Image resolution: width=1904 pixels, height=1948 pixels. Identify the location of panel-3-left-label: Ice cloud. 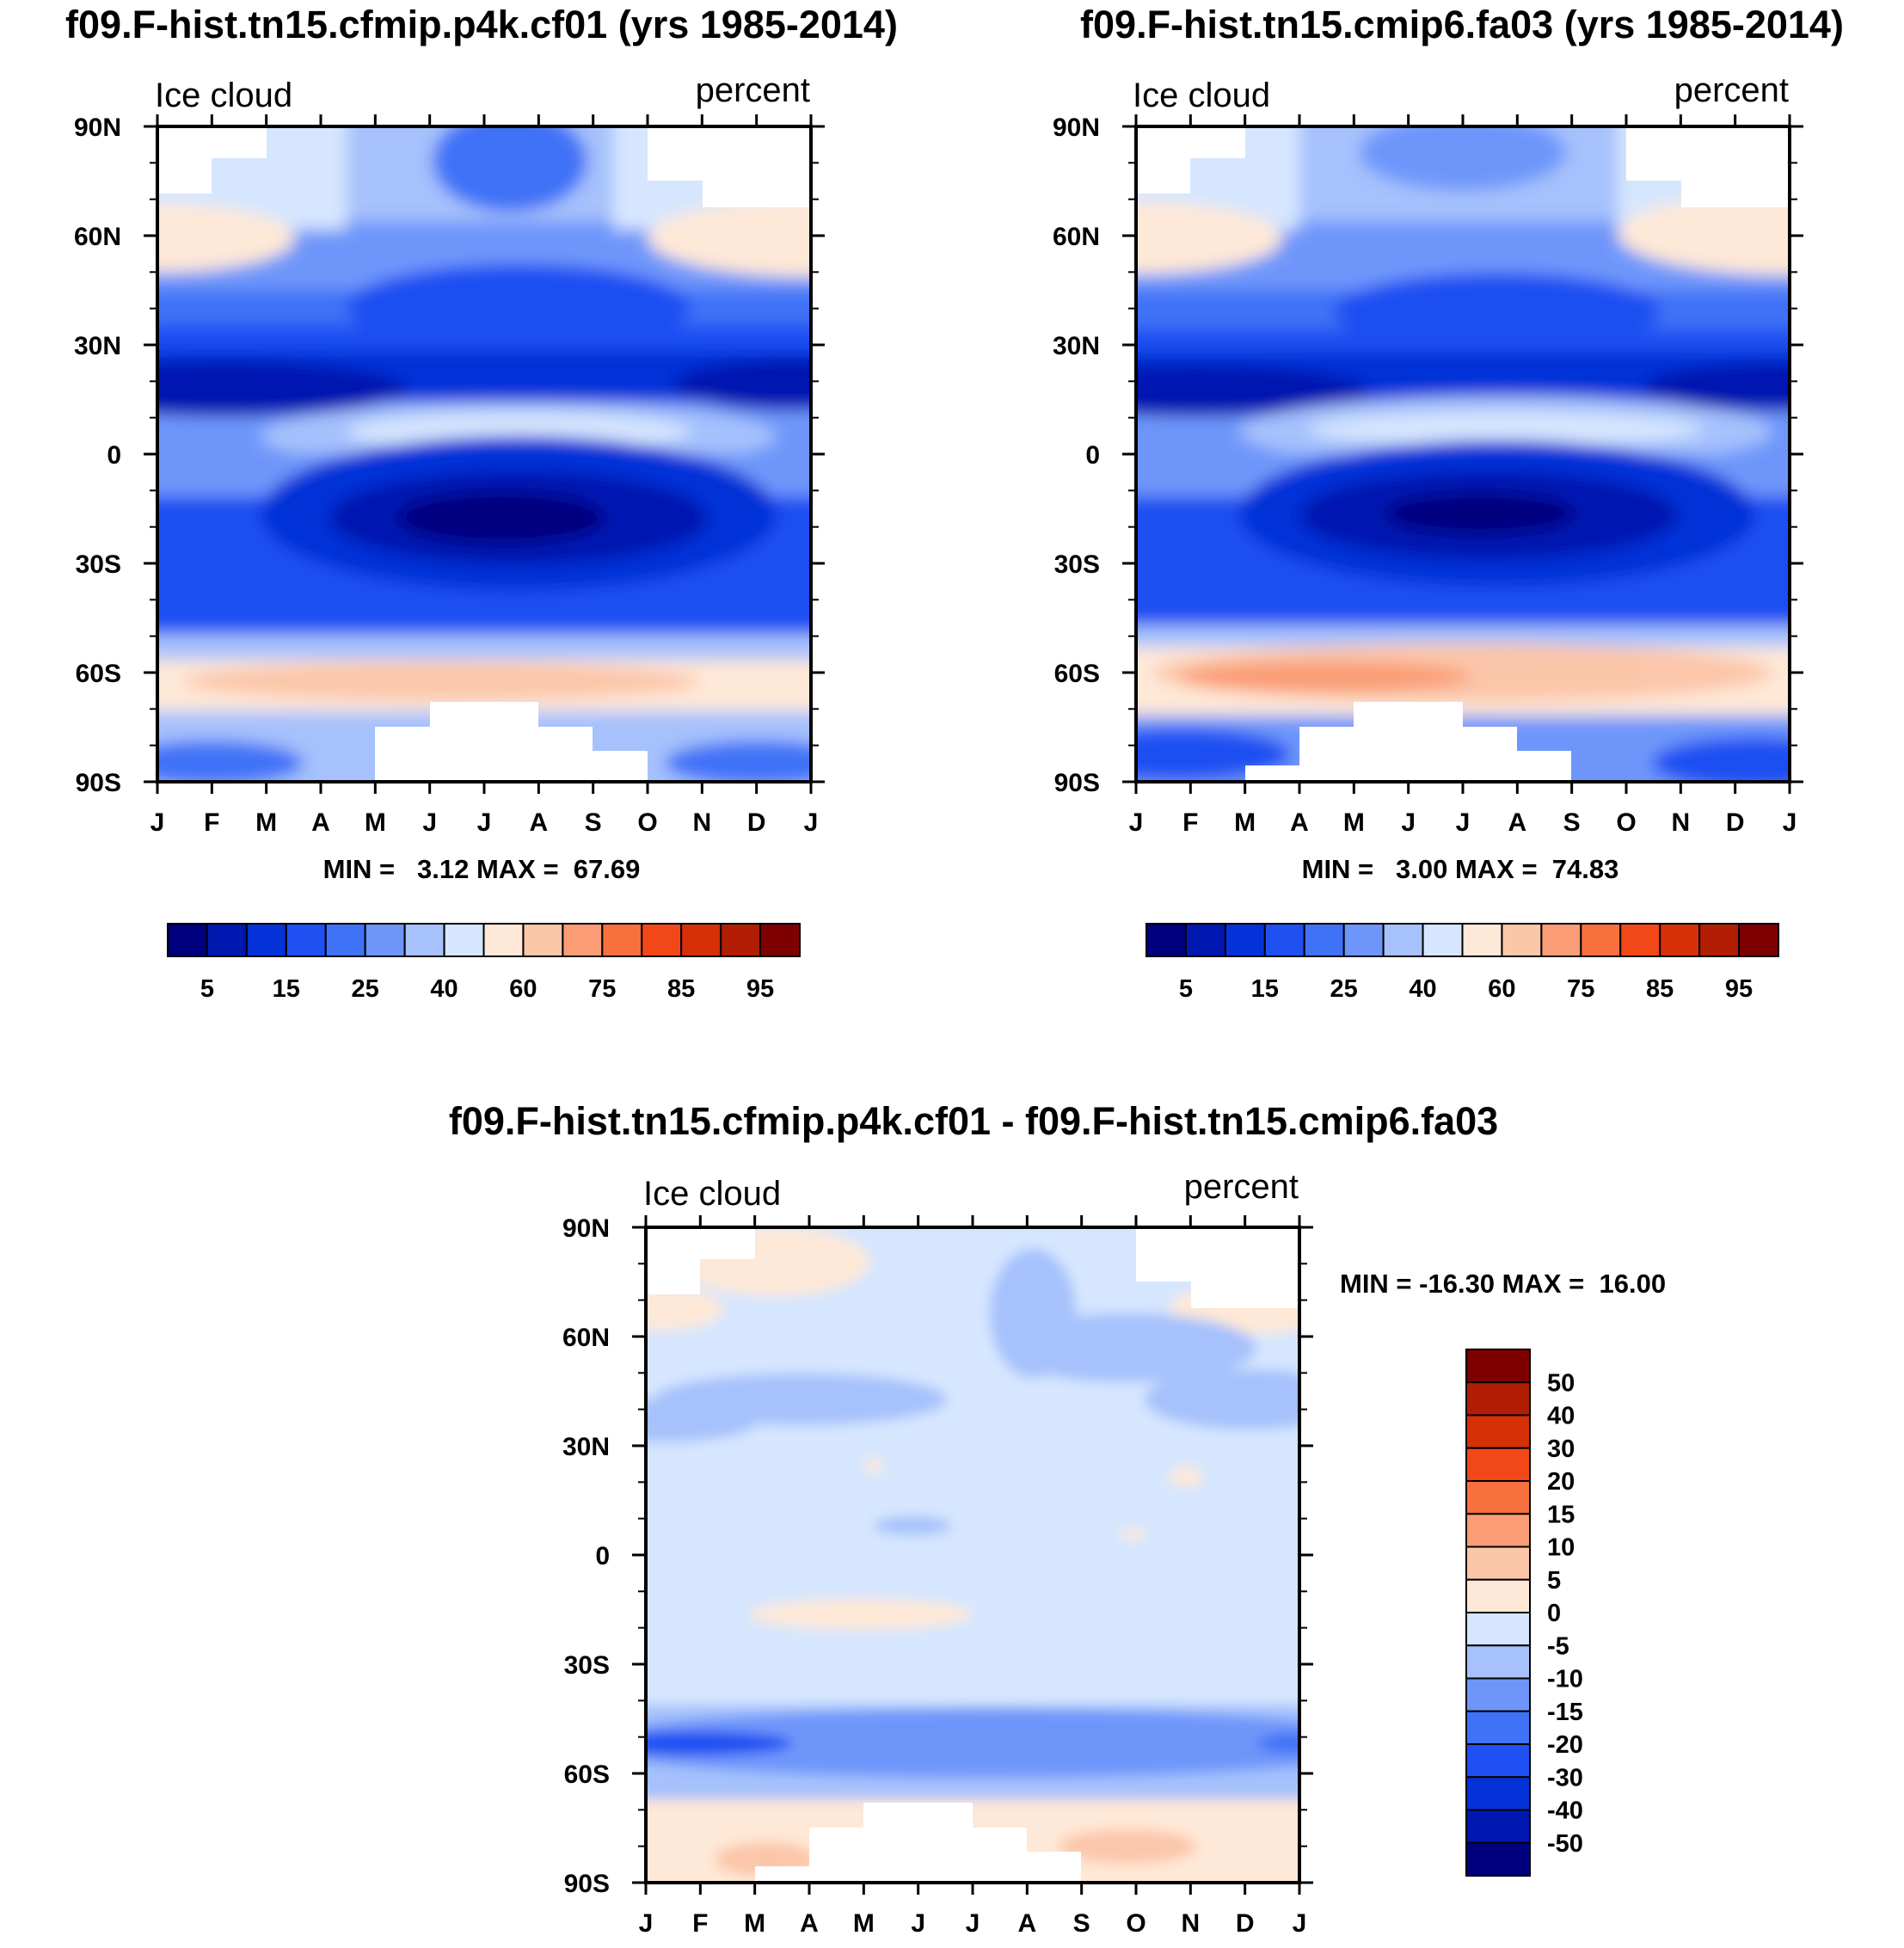
(712, 1194).